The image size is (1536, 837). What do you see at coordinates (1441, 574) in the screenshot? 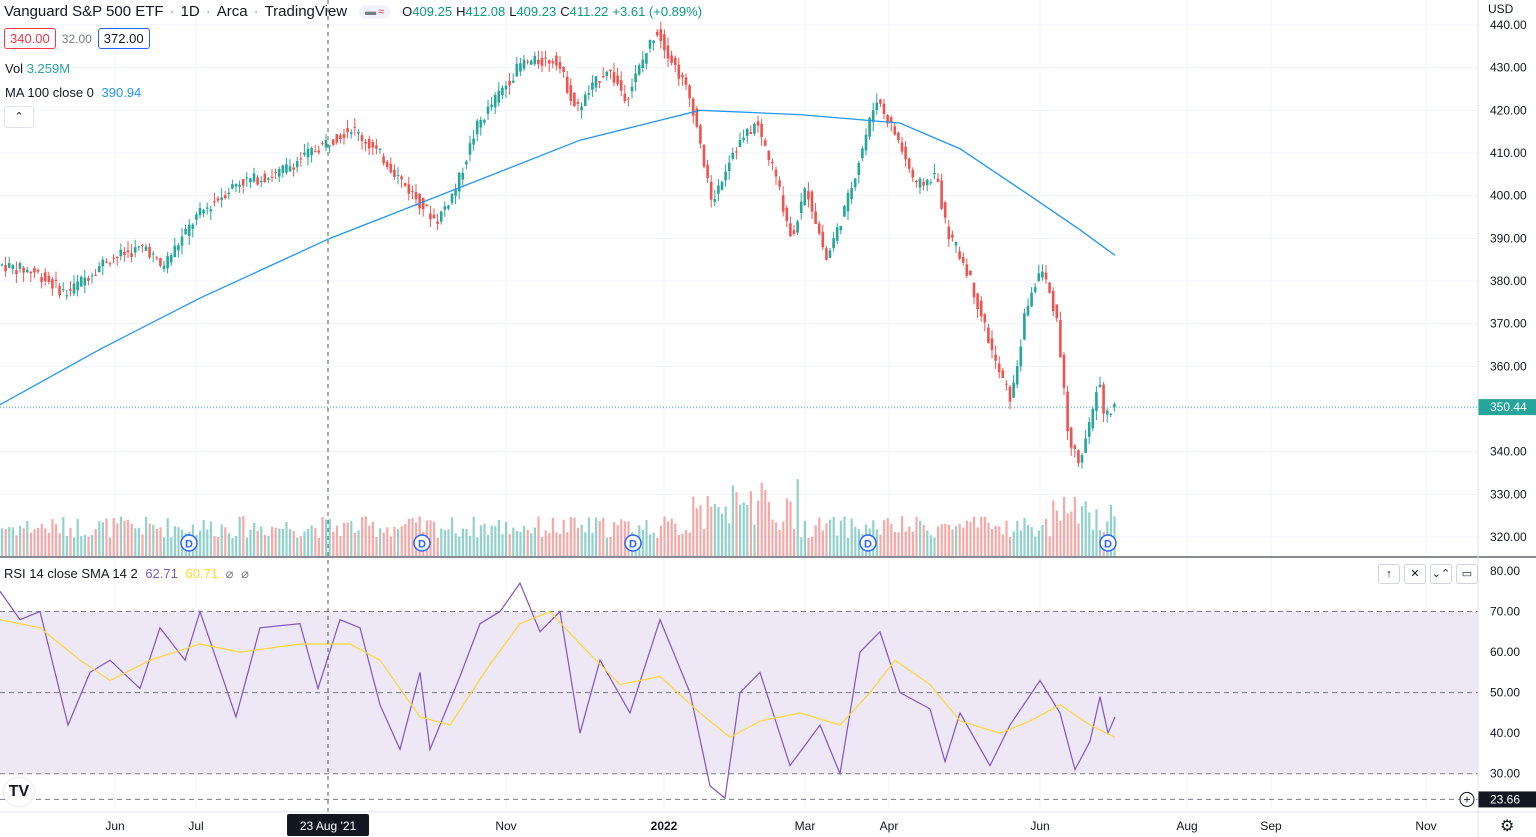
I see `collapse-pane-button: ⌄⌃` at bounding box center [1441, 574].